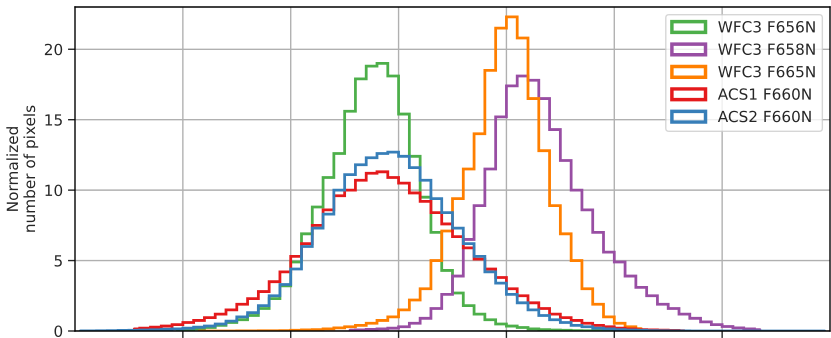 The width and height of the screenshot is (831, 338). Describe the element at coordinates (22, 169) in the screenshot. I see `y-axis-title: Normalized number of pixels` at that location.